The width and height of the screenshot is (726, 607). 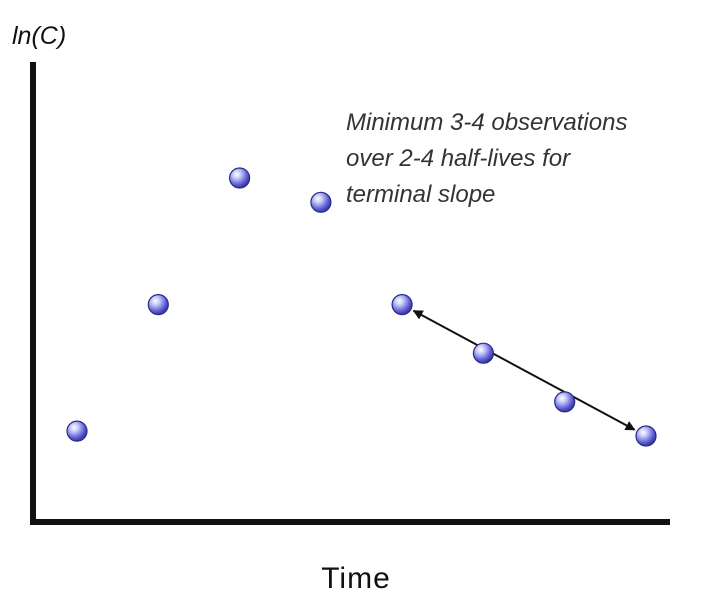 I want to click on annotation-line-3: terminal slope, so click(x=420, y=194).